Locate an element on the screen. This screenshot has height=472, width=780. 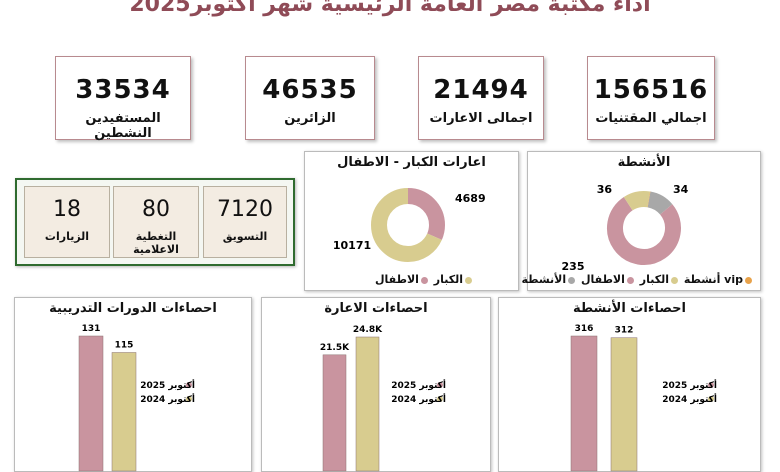
bar-label: 131 is located at coordinates (91, 329).